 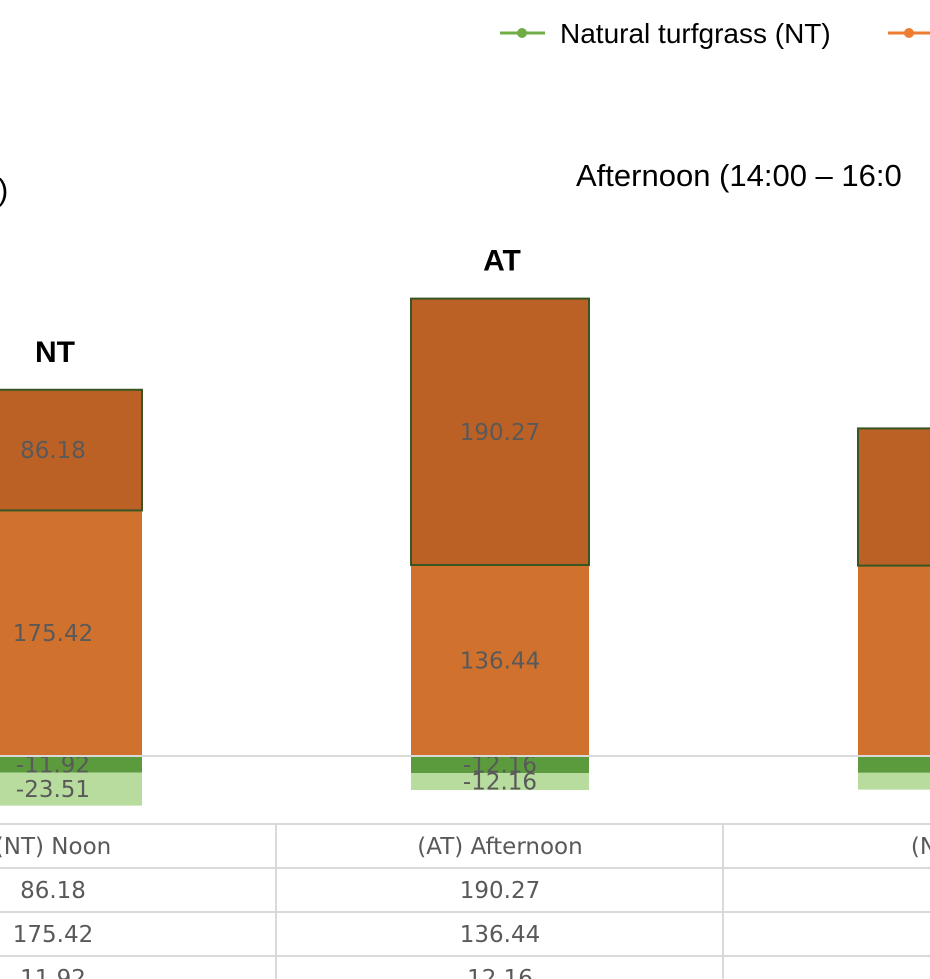 What do you see at coordinates (499, 847) in the screenshot?
I see `table-header-cell: (AT) Afternoon` at bounding box center [499, 847].